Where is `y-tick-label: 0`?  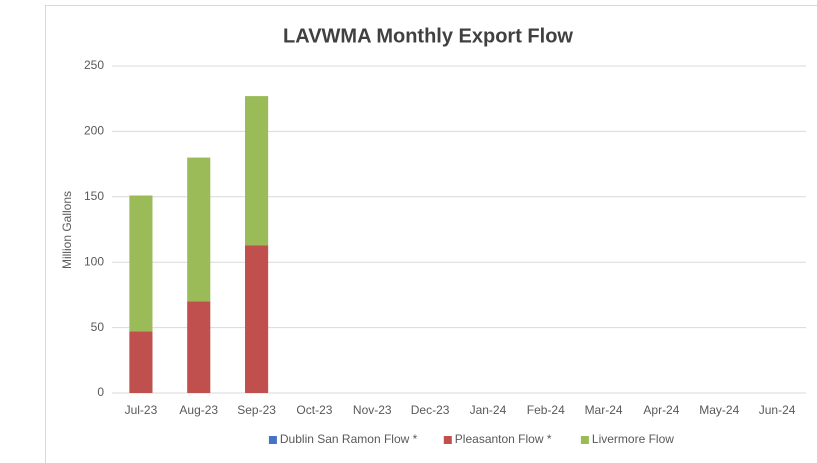
y-tick-label: 0 is located at coordinates (100, 392).